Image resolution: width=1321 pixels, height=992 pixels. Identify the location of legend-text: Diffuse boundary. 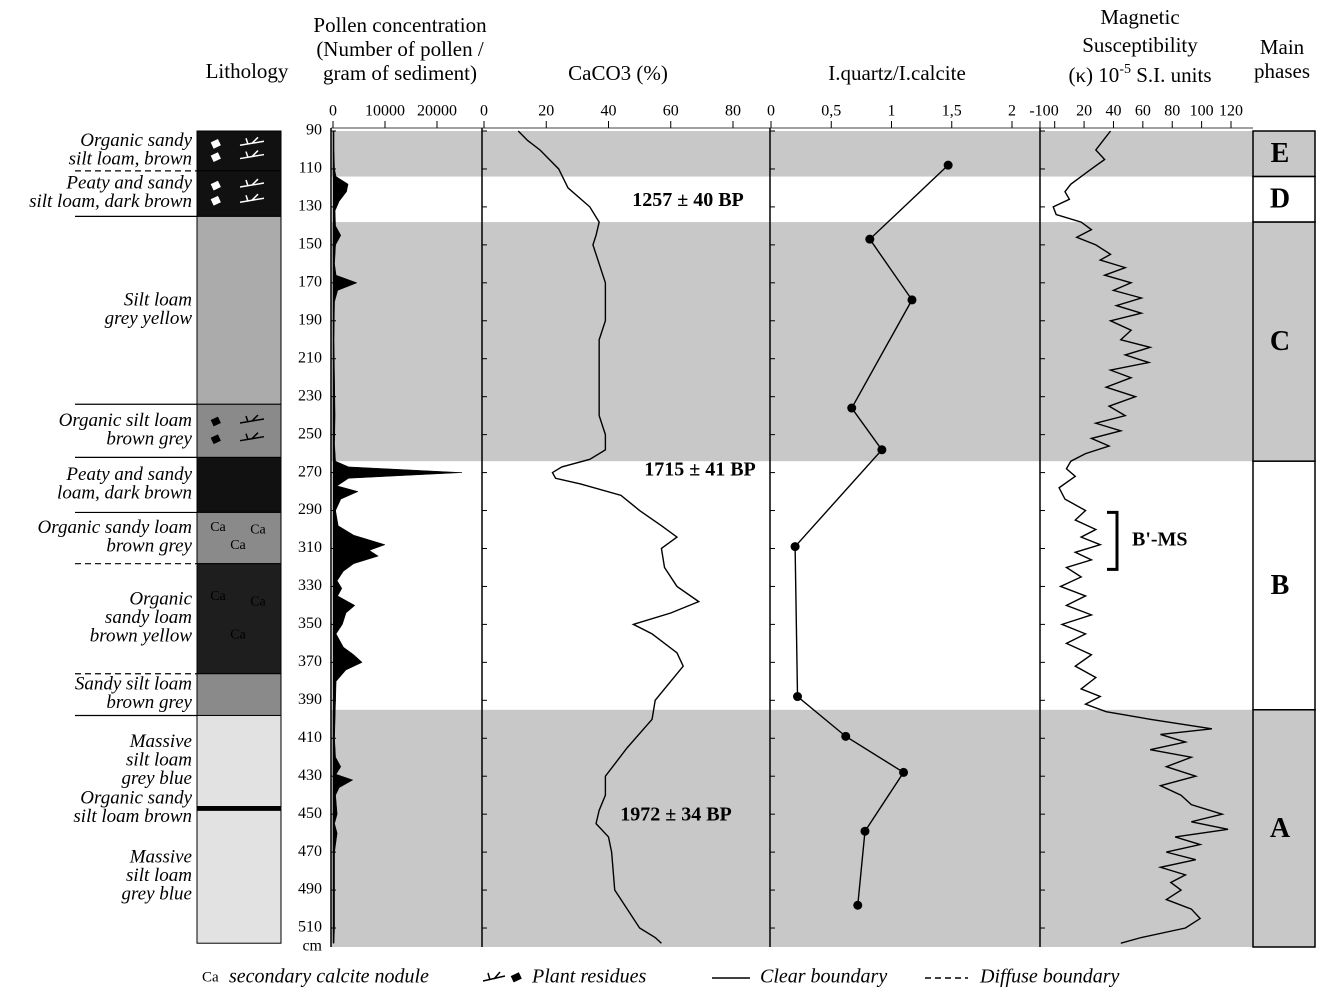
(1049, 977).